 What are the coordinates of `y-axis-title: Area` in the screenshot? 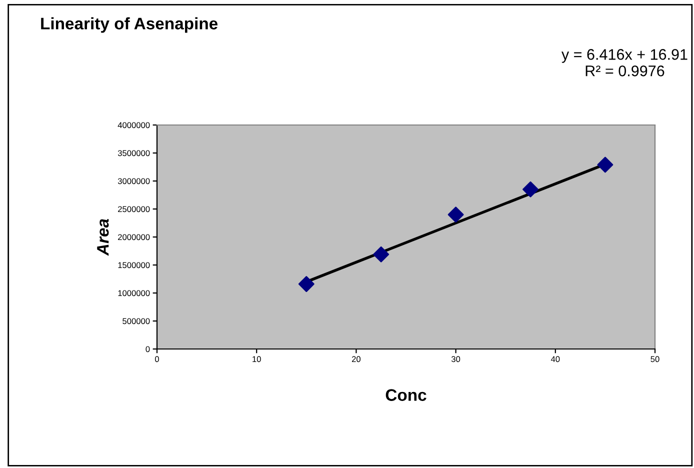 It's located at (103, 237).